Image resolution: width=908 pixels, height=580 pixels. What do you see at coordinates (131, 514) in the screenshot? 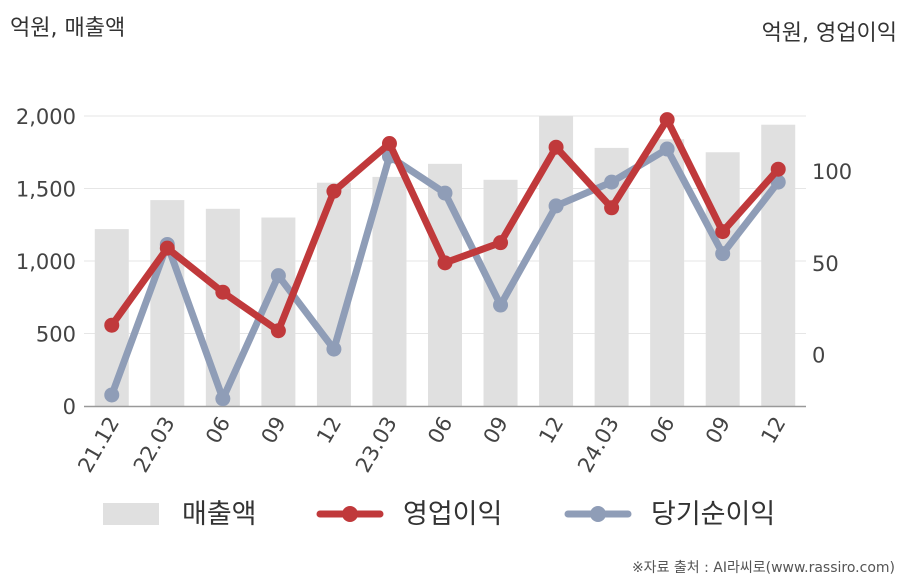
I see `legend-revenue-swatch` at bounding box center [131, 514].